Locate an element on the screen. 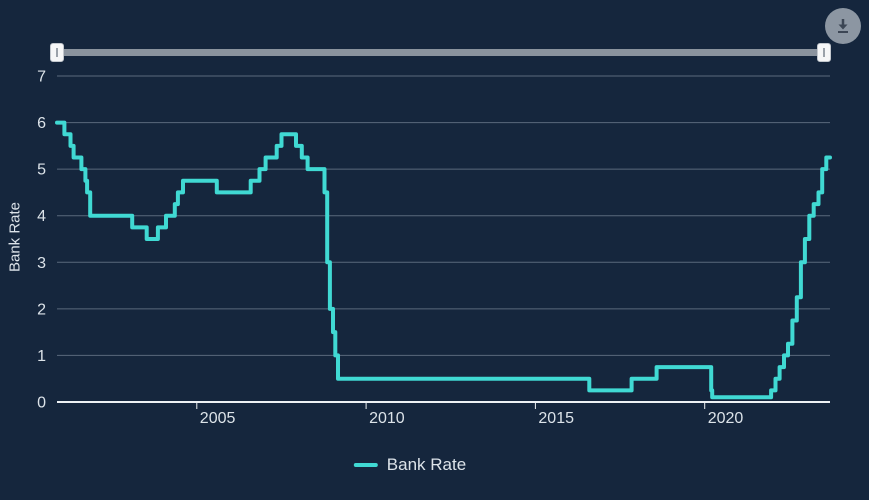  y-tick-label: 5 is located at coordinates (41, 170).